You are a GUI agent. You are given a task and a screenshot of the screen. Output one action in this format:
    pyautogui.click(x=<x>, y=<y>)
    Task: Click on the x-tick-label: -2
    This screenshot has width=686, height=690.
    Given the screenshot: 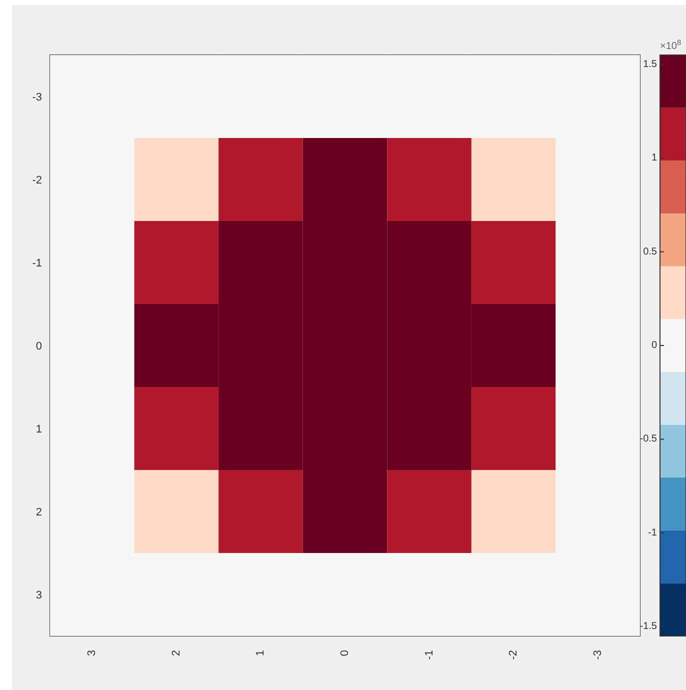 What is the action you would take?
    pyautogui.click(x=514, y=655)
    